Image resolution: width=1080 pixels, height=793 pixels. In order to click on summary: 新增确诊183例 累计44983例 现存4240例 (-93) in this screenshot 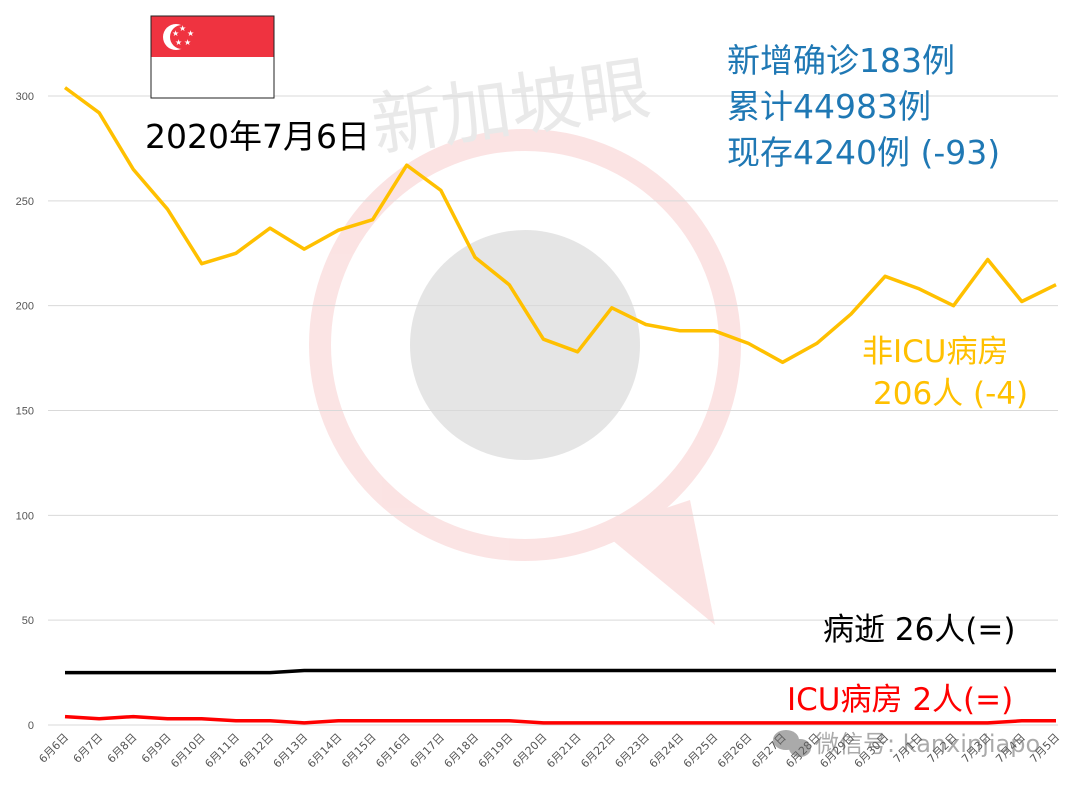, I will do `click(863, 106)`.